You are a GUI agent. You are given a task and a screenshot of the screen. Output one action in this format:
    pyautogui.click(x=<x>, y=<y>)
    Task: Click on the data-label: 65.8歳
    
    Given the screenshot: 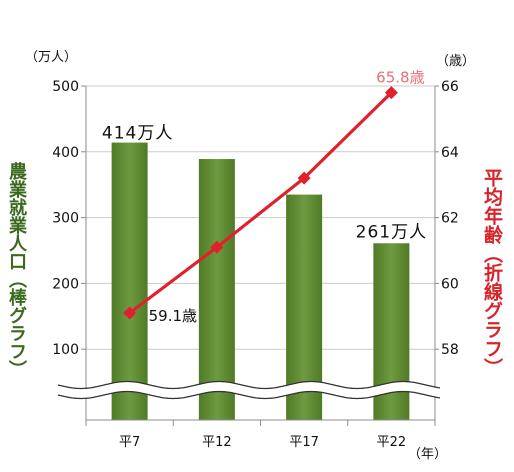 What is the action you would take?
    pyautogui.click(x=400, y=78)
    